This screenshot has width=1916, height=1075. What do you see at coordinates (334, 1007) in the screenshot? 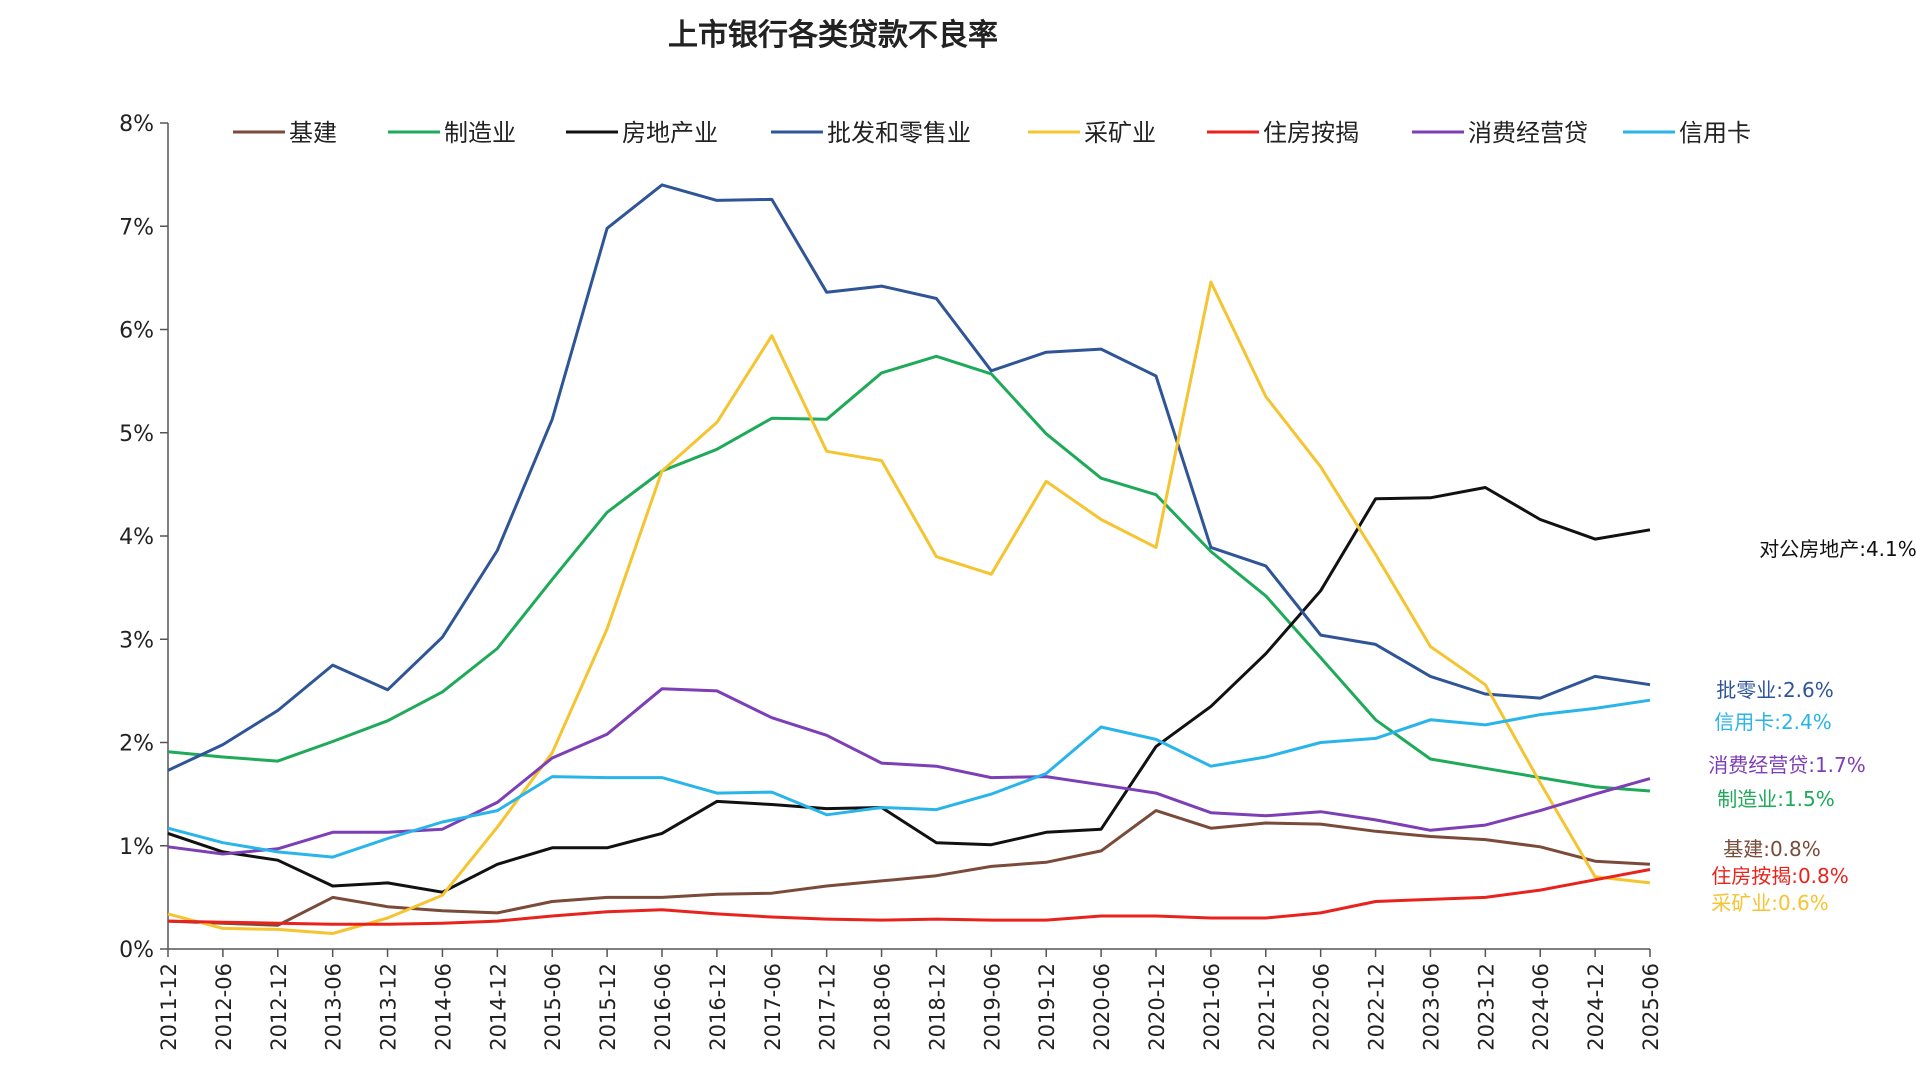
I see `x-tick-label: 2013-06` at bounding box center [334, 1007].